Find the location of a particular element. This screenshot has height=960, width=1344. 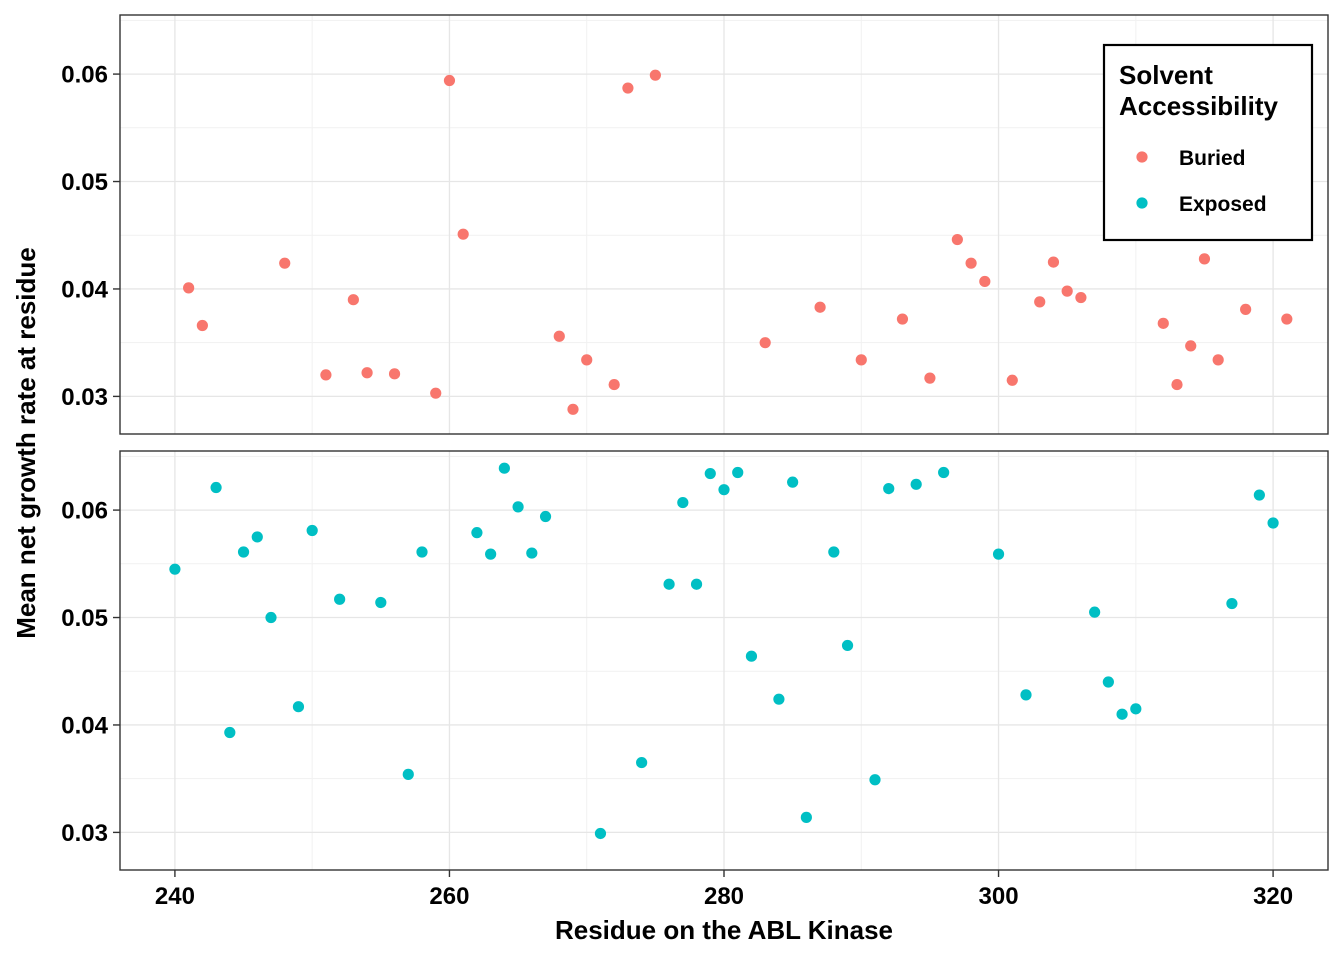

y-axes: 0.03 0.04 0.05 0.06 0.03 0.04 0.05 0.06 is located at coordinates (90, 454).